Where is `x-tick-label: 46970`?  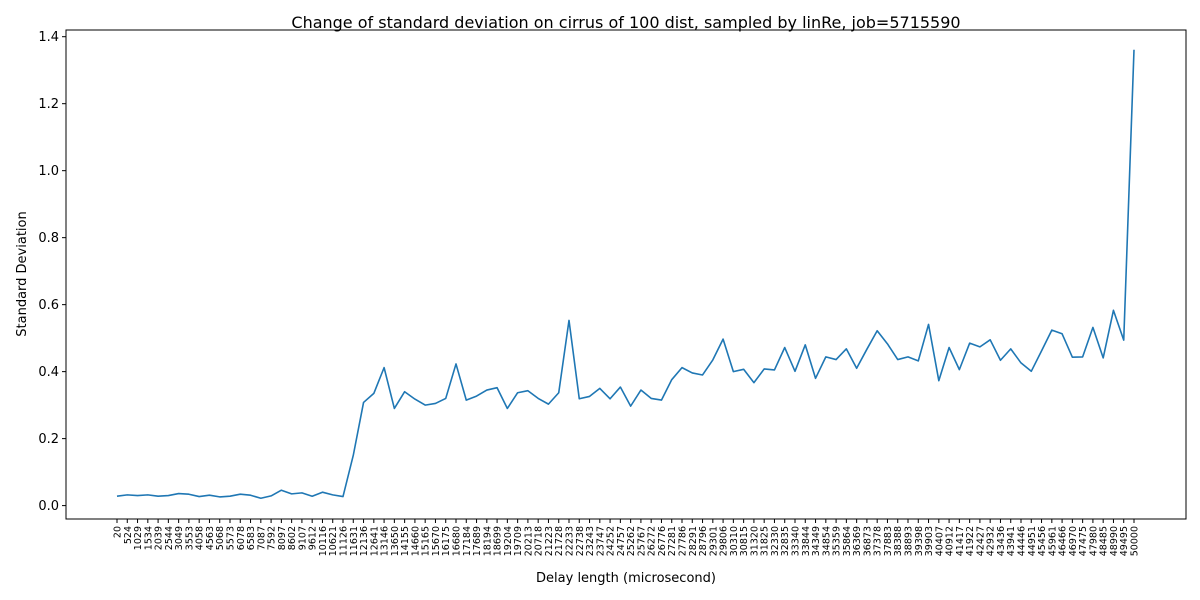 x-tick-label: 46970 is located at coordinates (1073, 541).